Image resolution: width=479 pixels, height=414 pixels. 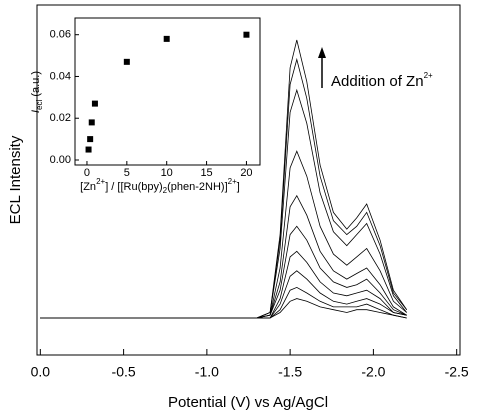 I want to click on annotation-text: Addition of Zn, so click(x=377, y=81).